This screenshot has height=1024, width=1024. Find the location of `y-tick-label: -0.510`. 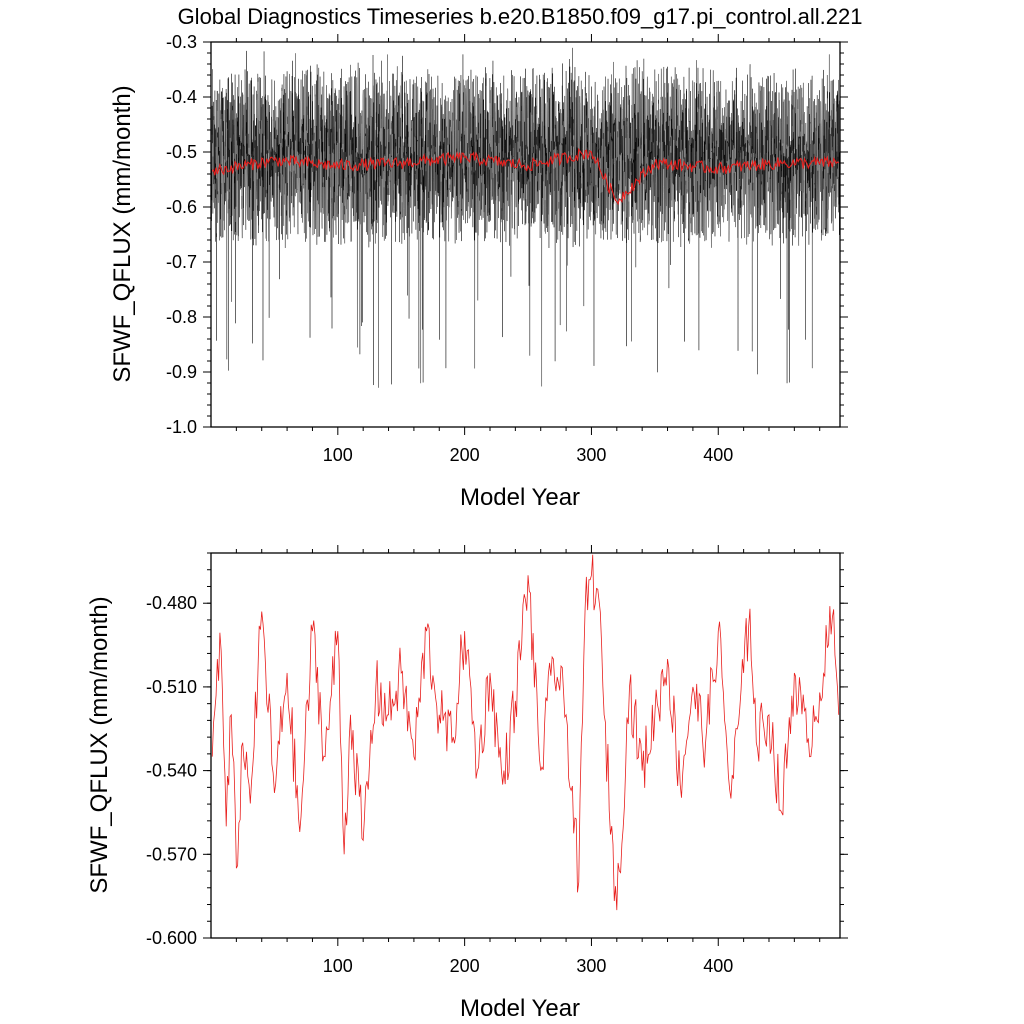

y-tick-label: -0.510 is located at coordinates (171, 687).